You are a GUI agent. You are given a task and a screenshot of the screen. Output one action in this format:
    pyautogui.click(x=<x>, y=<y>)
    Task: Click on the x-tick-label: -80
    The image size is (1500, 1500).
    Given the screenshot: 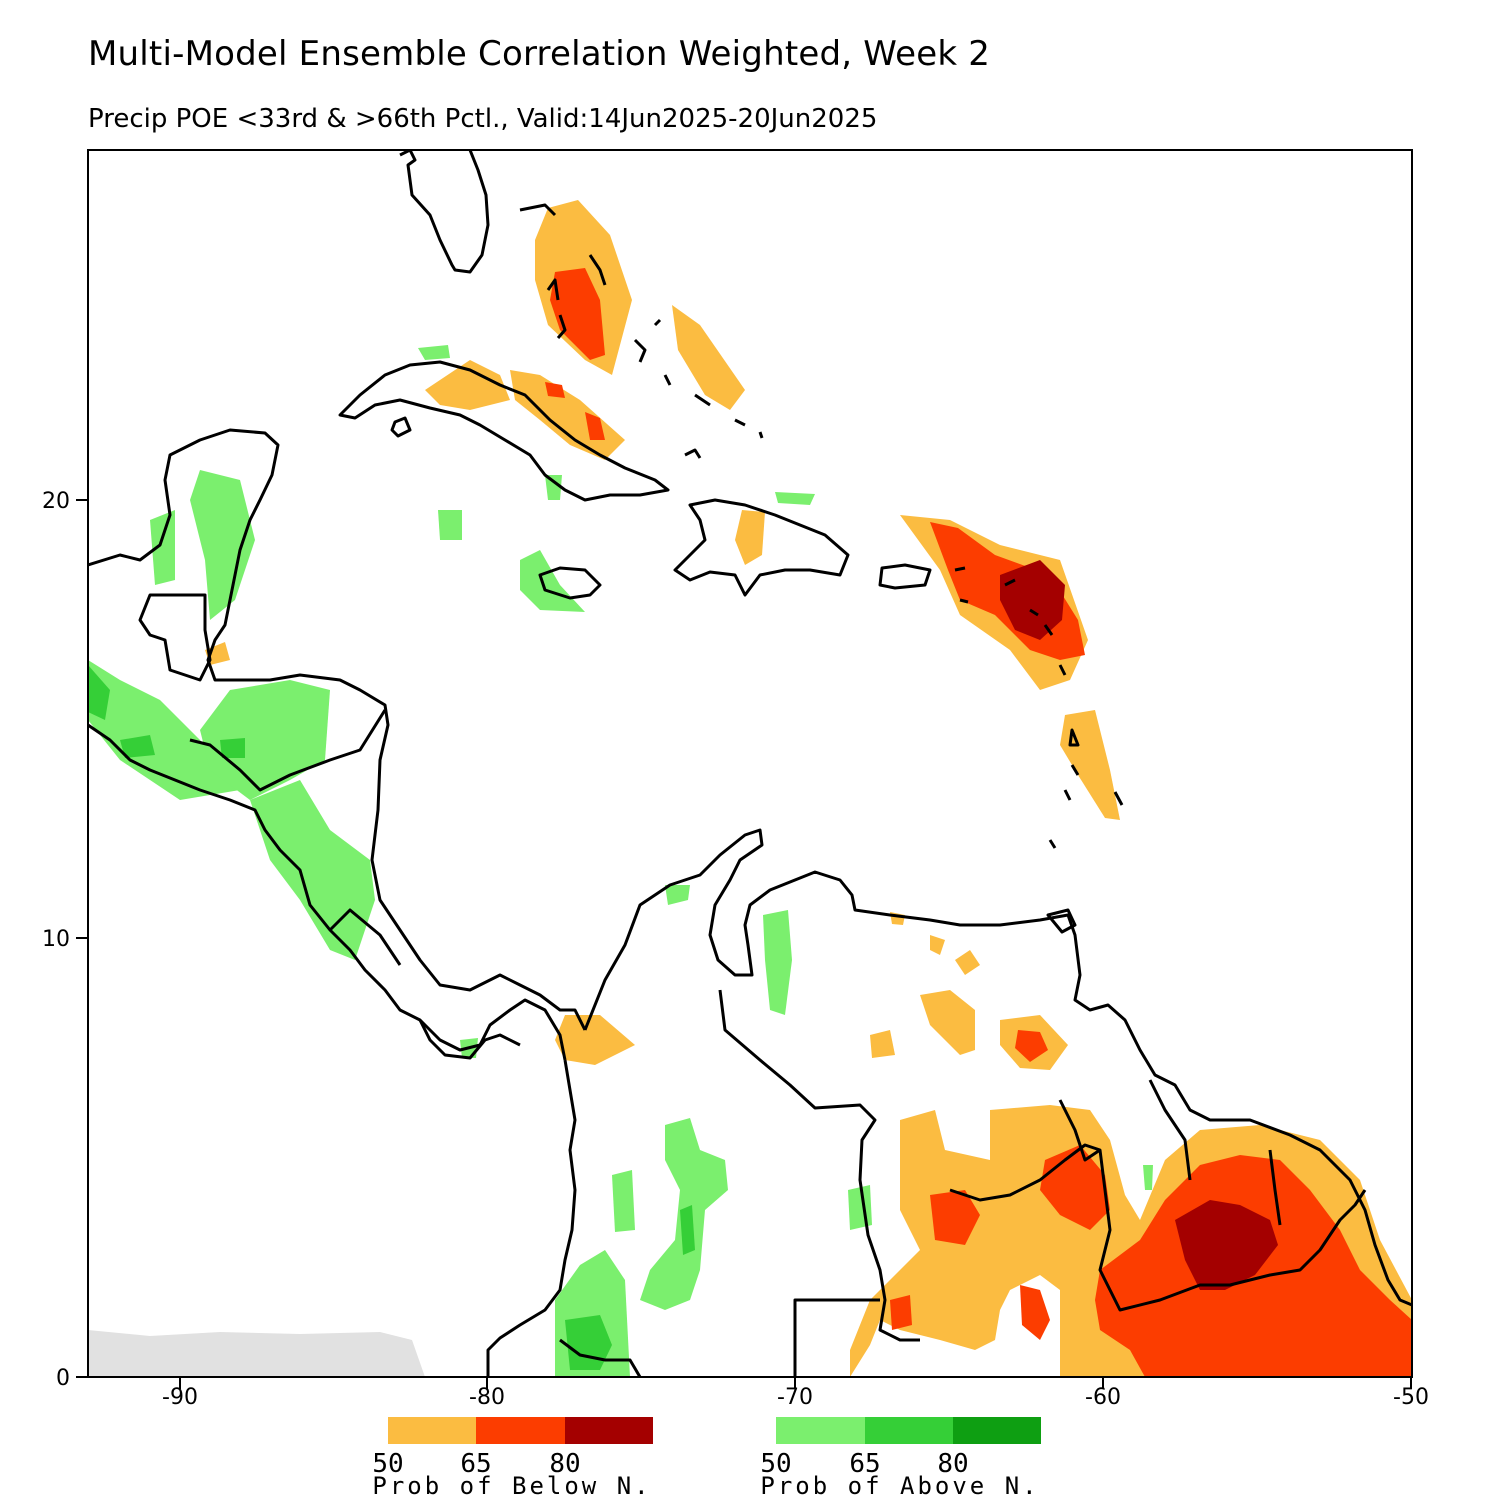 What is the action you would take?
    pyautogui.click(x=487, y=1397)
    